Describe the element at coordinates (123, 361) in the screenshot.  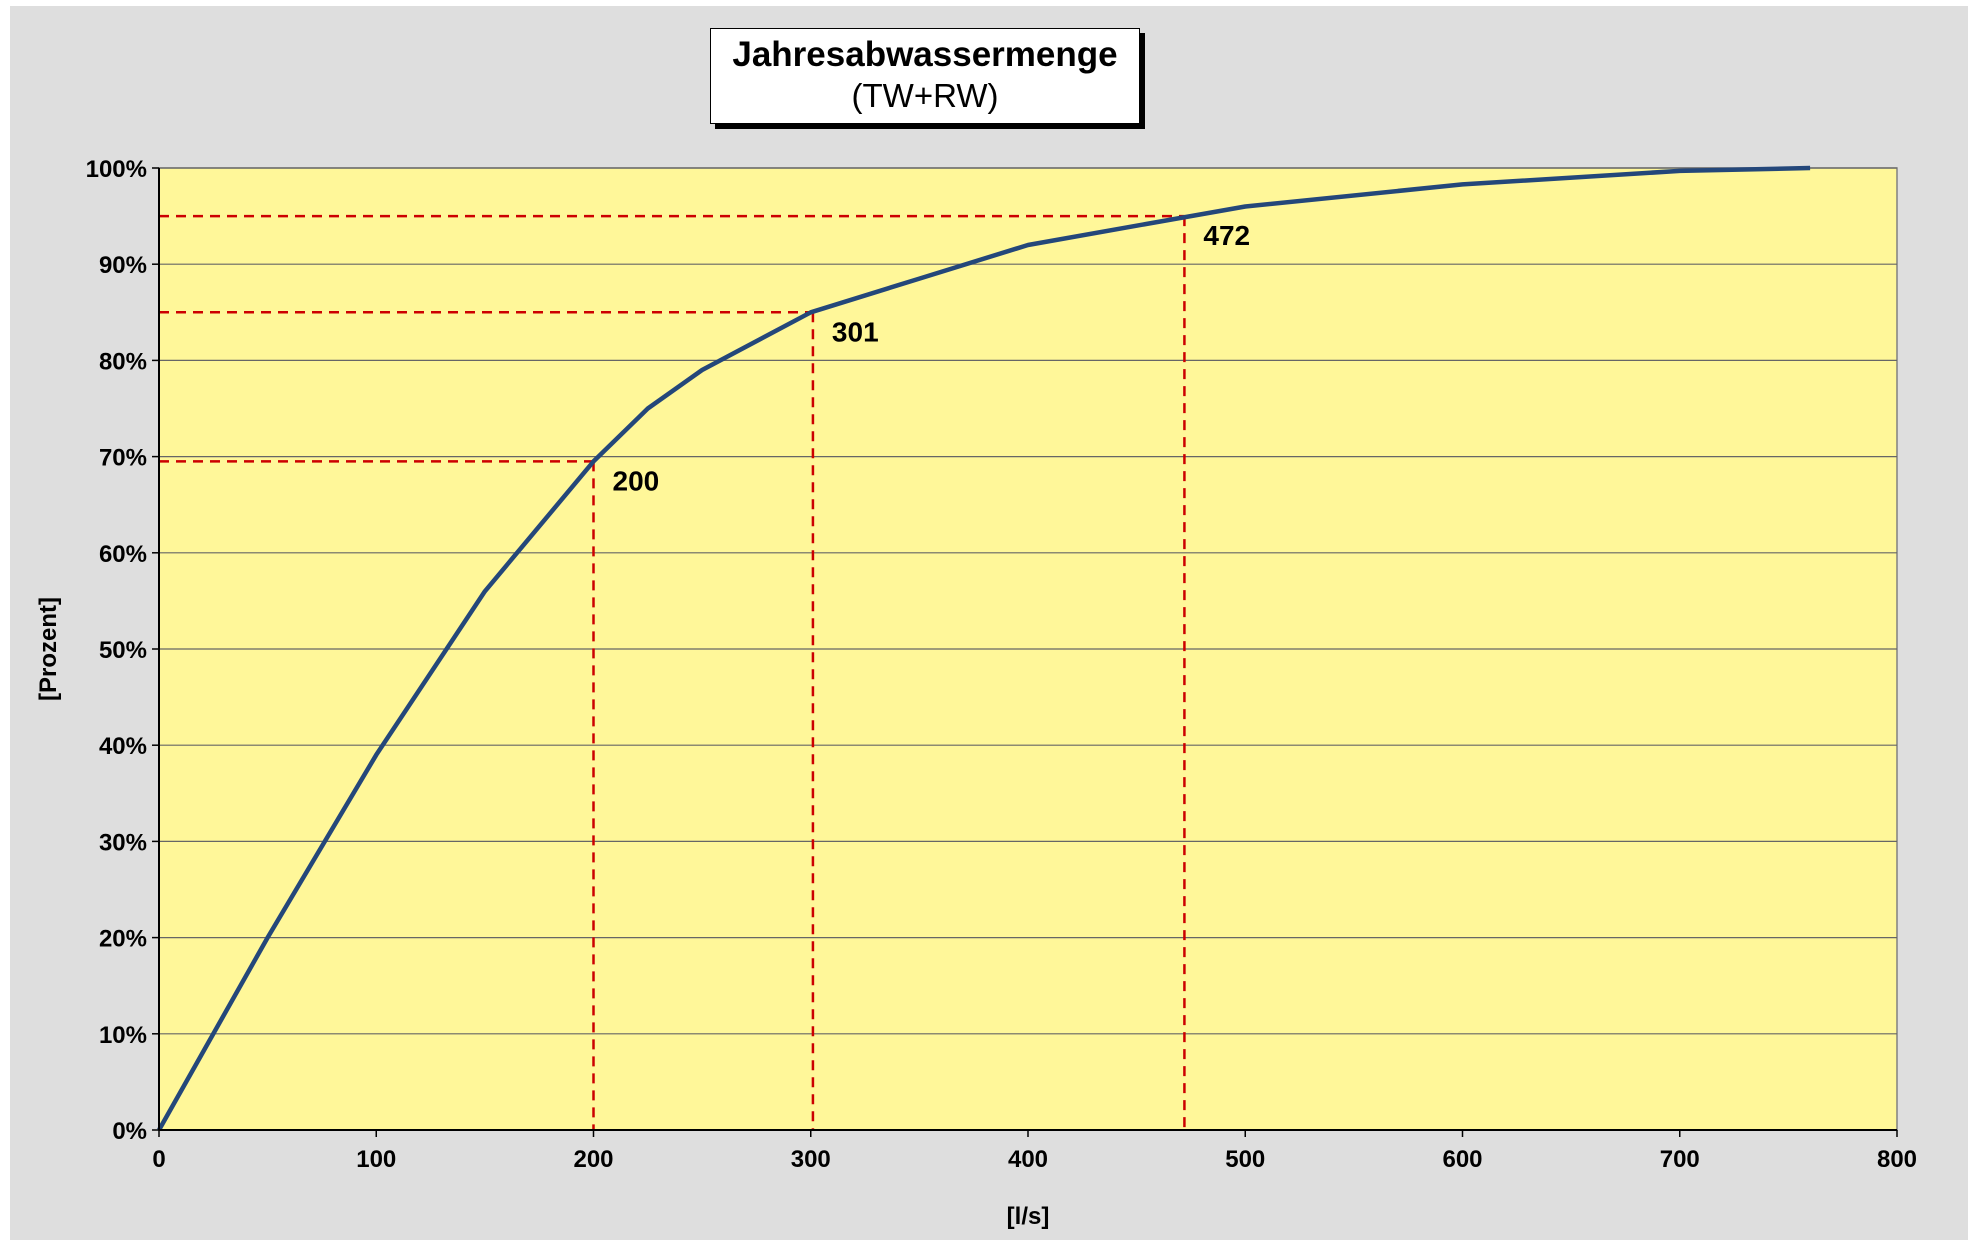
I see `y-tick-label: 80%` at that location.